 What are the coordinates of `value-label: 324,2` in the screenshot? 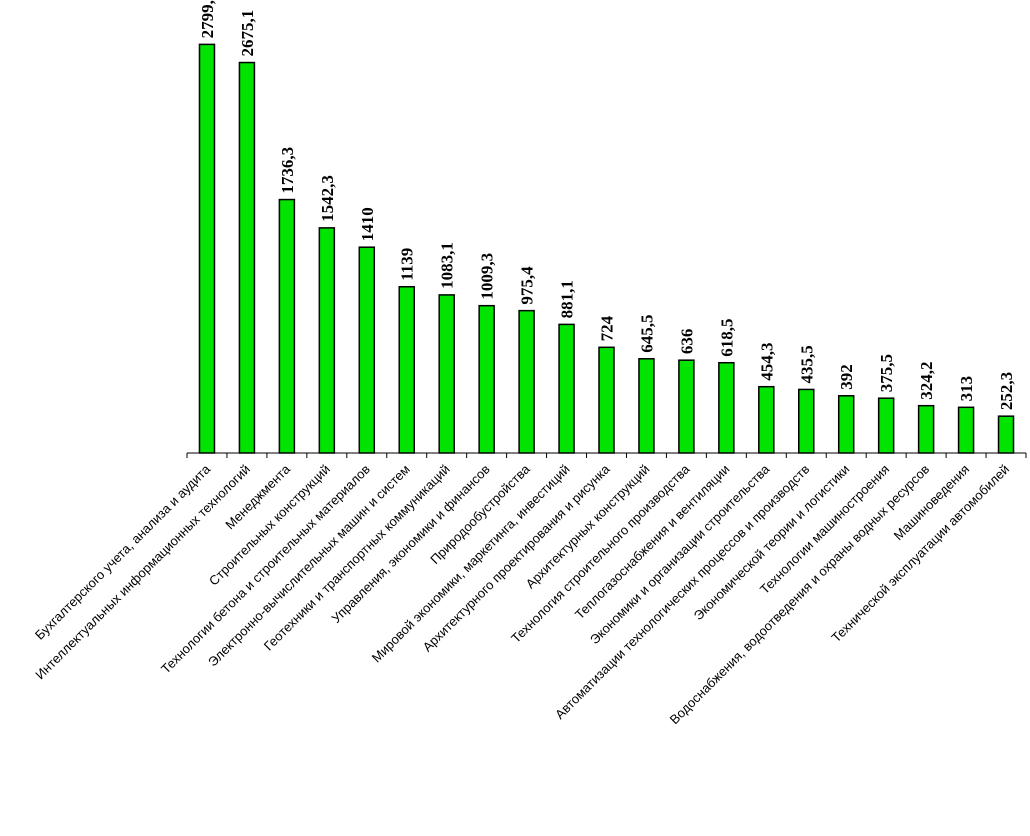 It's located at (926, 380).